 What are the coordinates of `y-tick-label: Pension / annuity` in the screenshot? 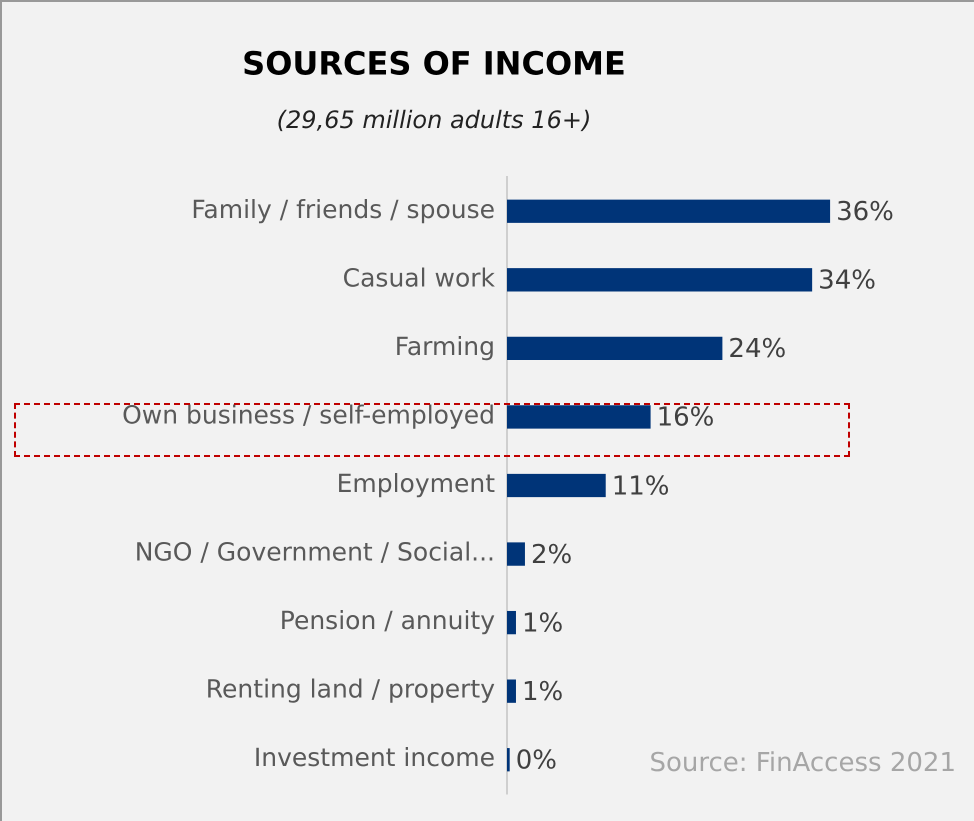 It's located at (388, 621).